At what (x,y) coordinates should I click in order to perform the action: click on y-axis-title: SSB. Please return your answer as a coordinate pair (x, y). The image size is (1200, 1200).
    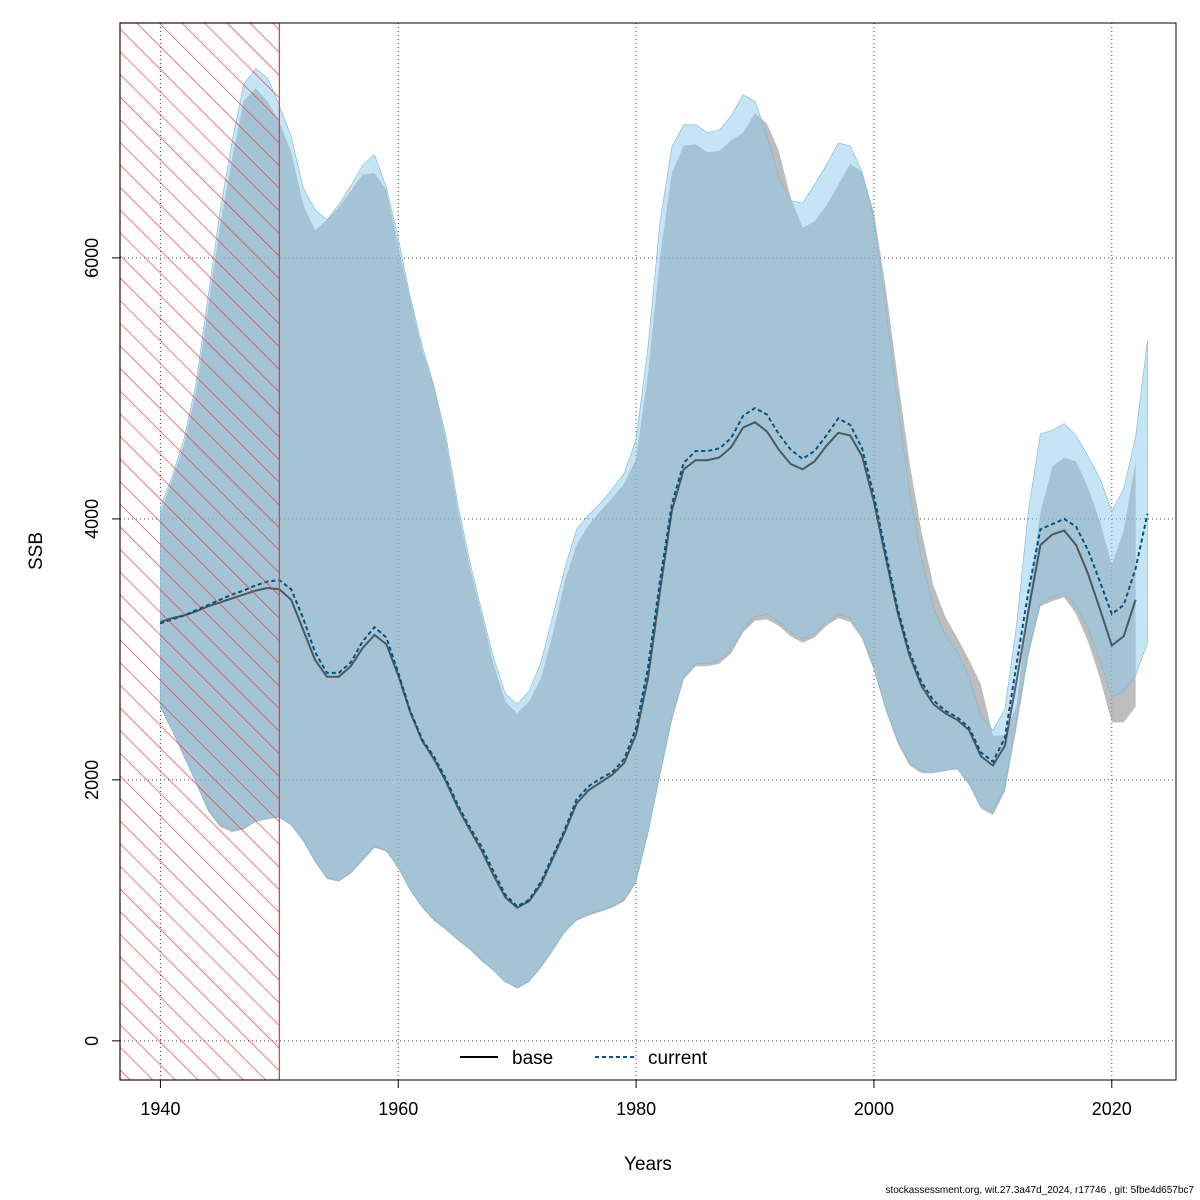
    Looking at the image, I should click on (36, 551).